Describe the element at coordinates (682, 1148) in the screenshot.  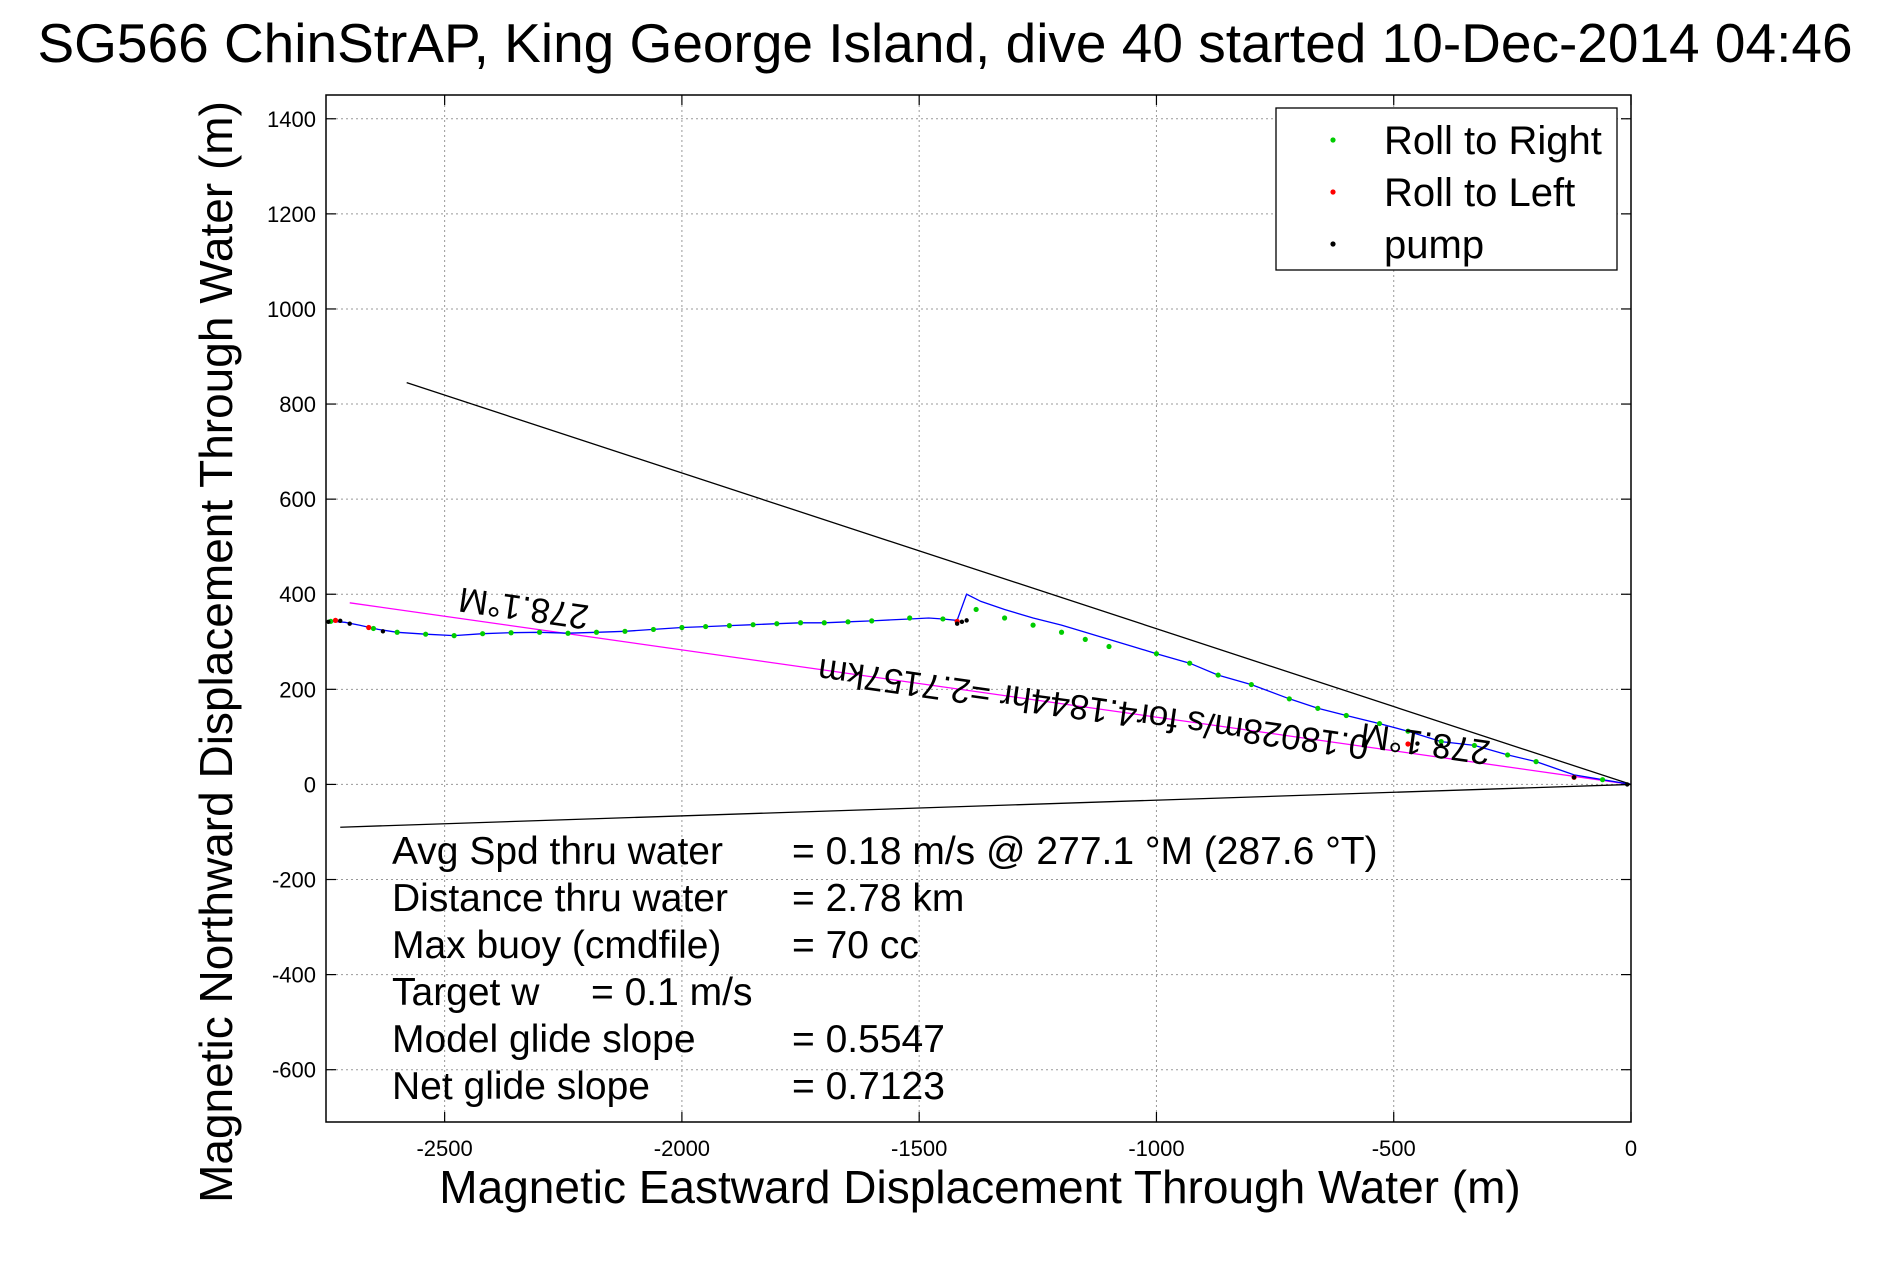
I see `x-tick-label: -2000` at that location.